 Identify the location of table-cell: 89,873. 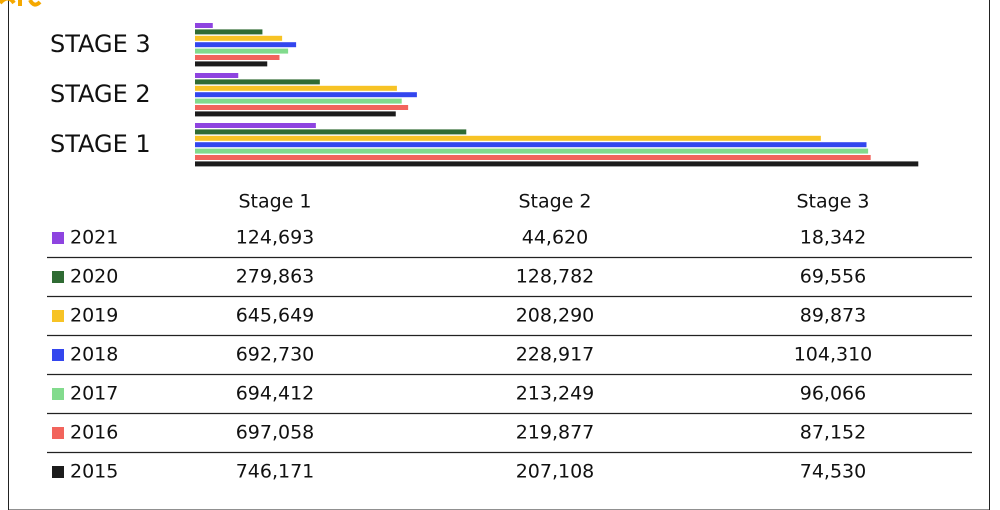
(833, 316).